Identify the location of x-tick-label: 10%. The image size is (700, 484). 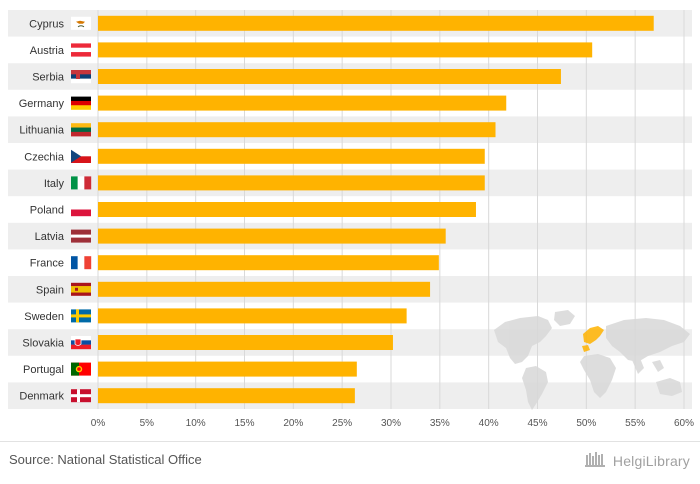
(196, 423).